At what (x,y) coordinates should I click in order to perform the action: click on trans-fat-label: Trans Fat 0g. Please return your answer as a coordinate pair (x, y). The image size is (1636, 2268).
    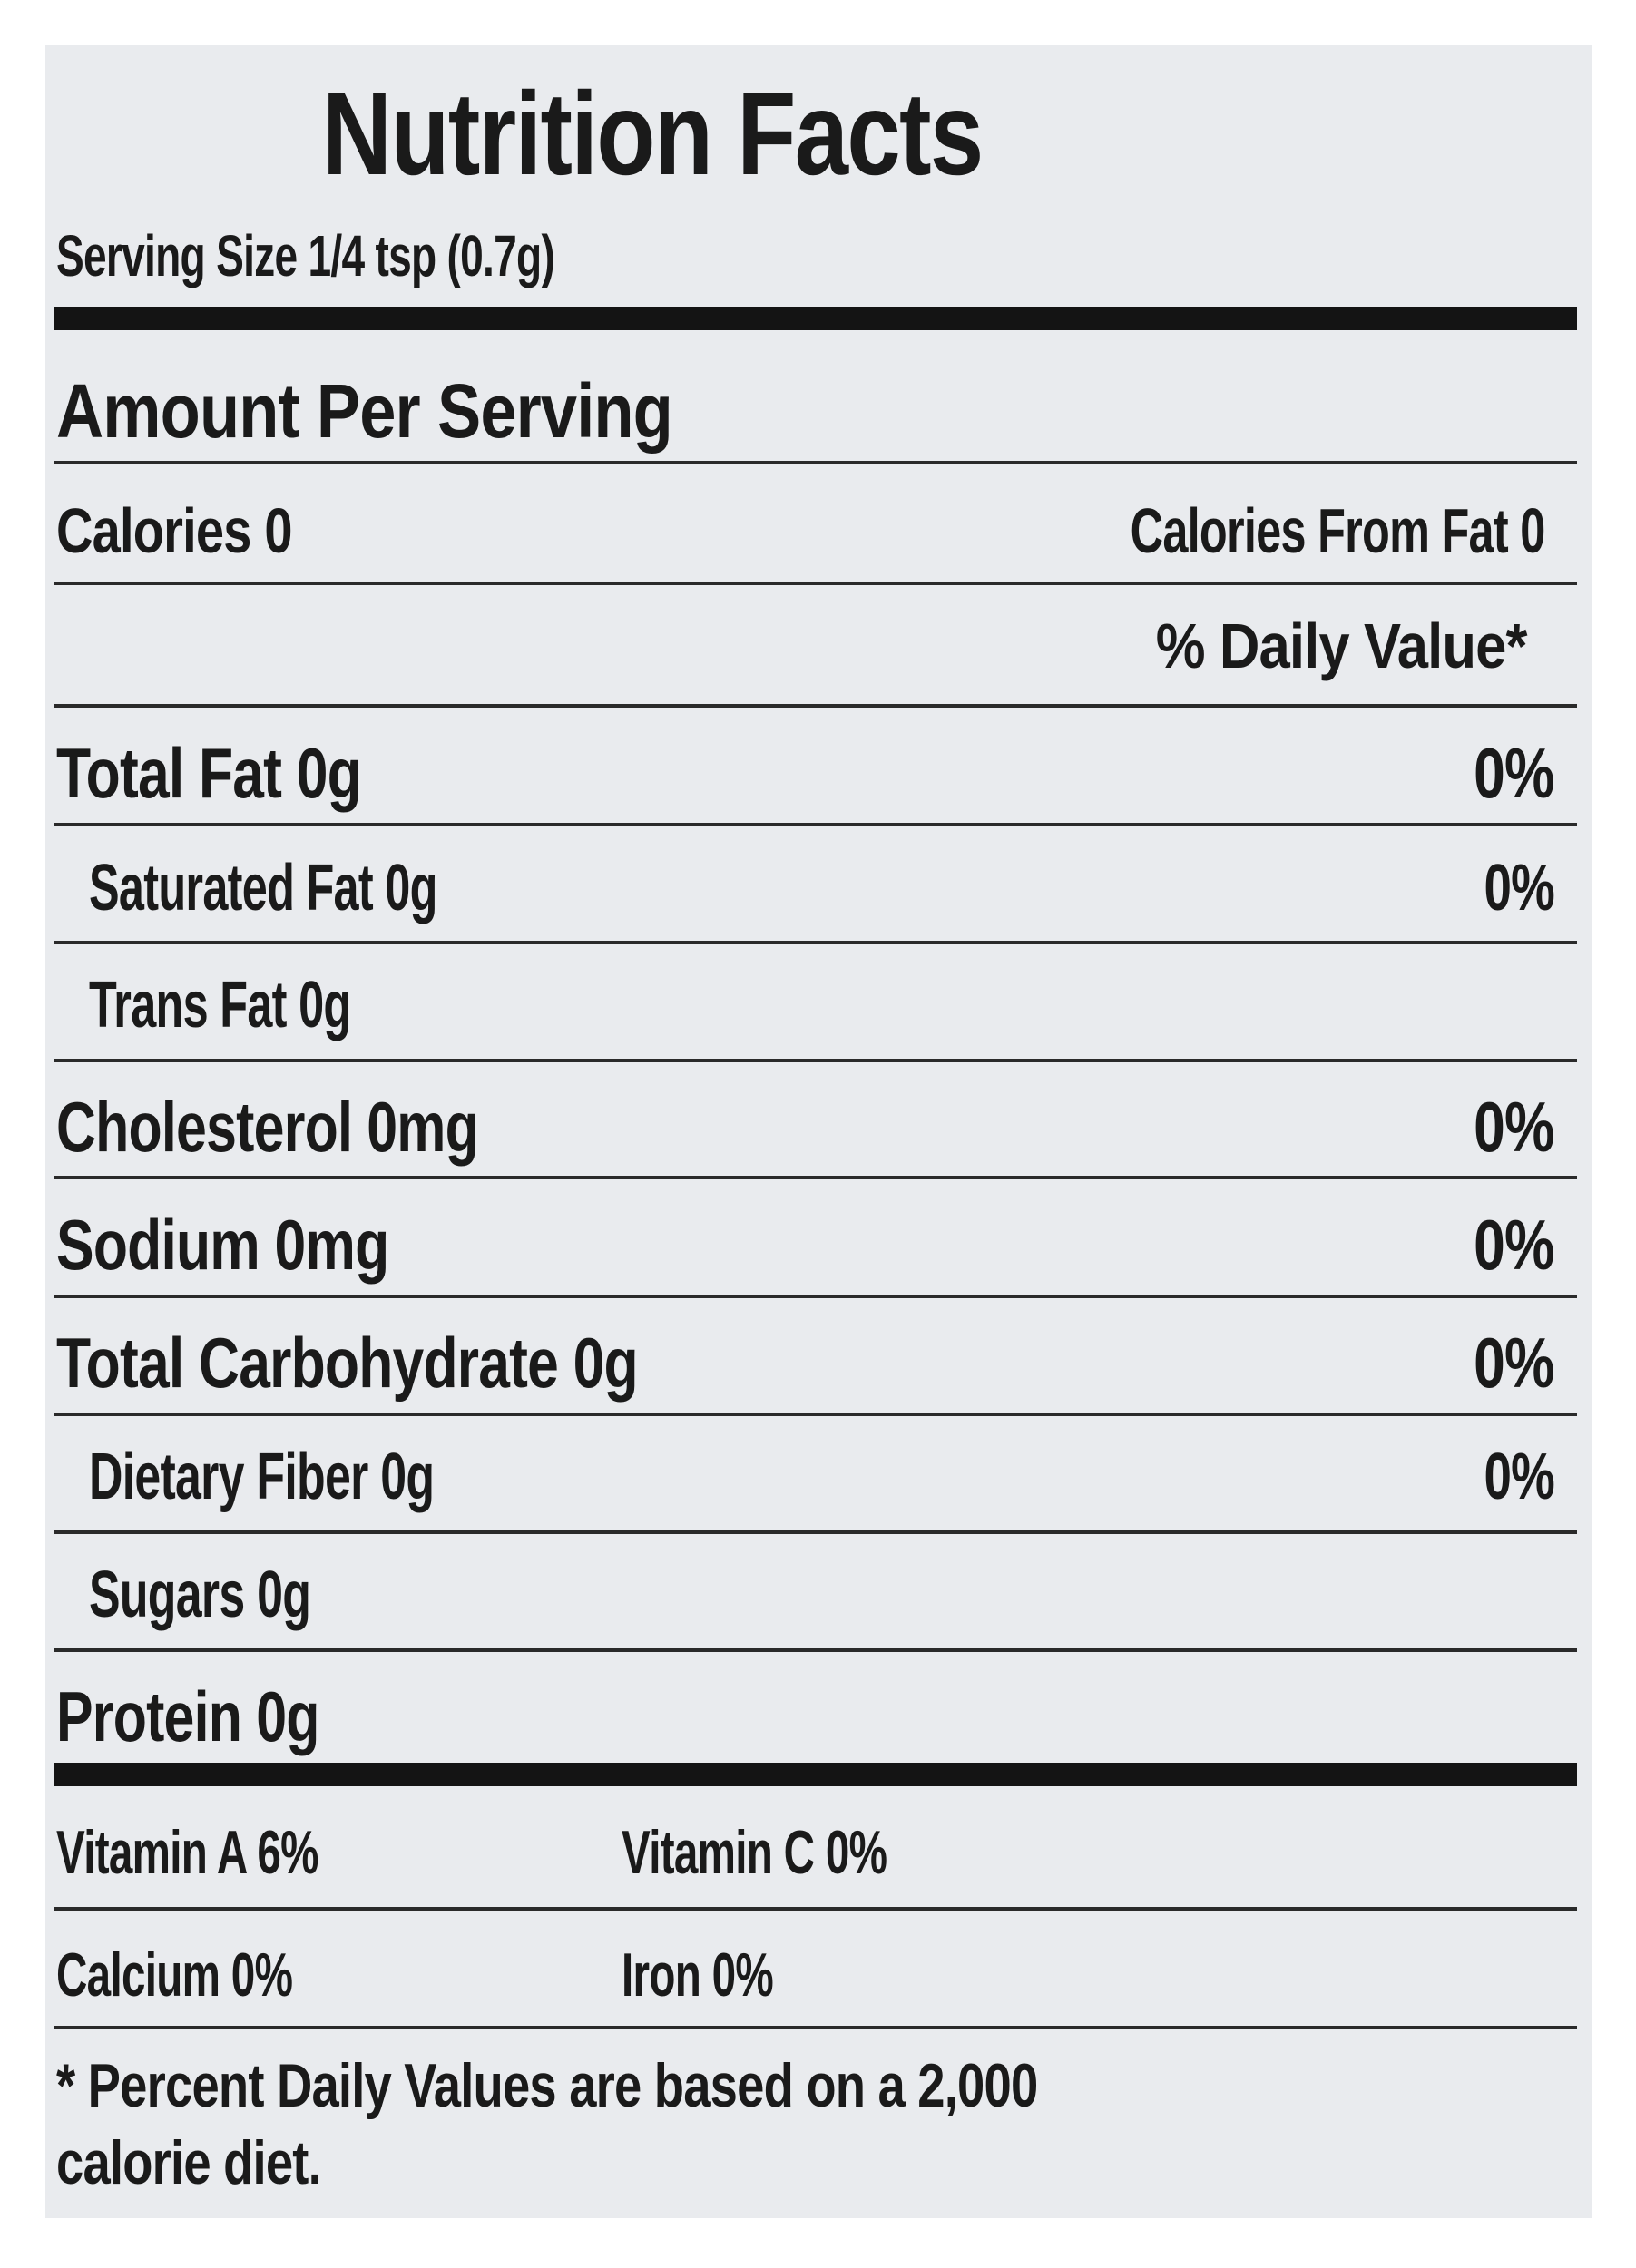
    Looking at the image, I should click on (220, 1005).